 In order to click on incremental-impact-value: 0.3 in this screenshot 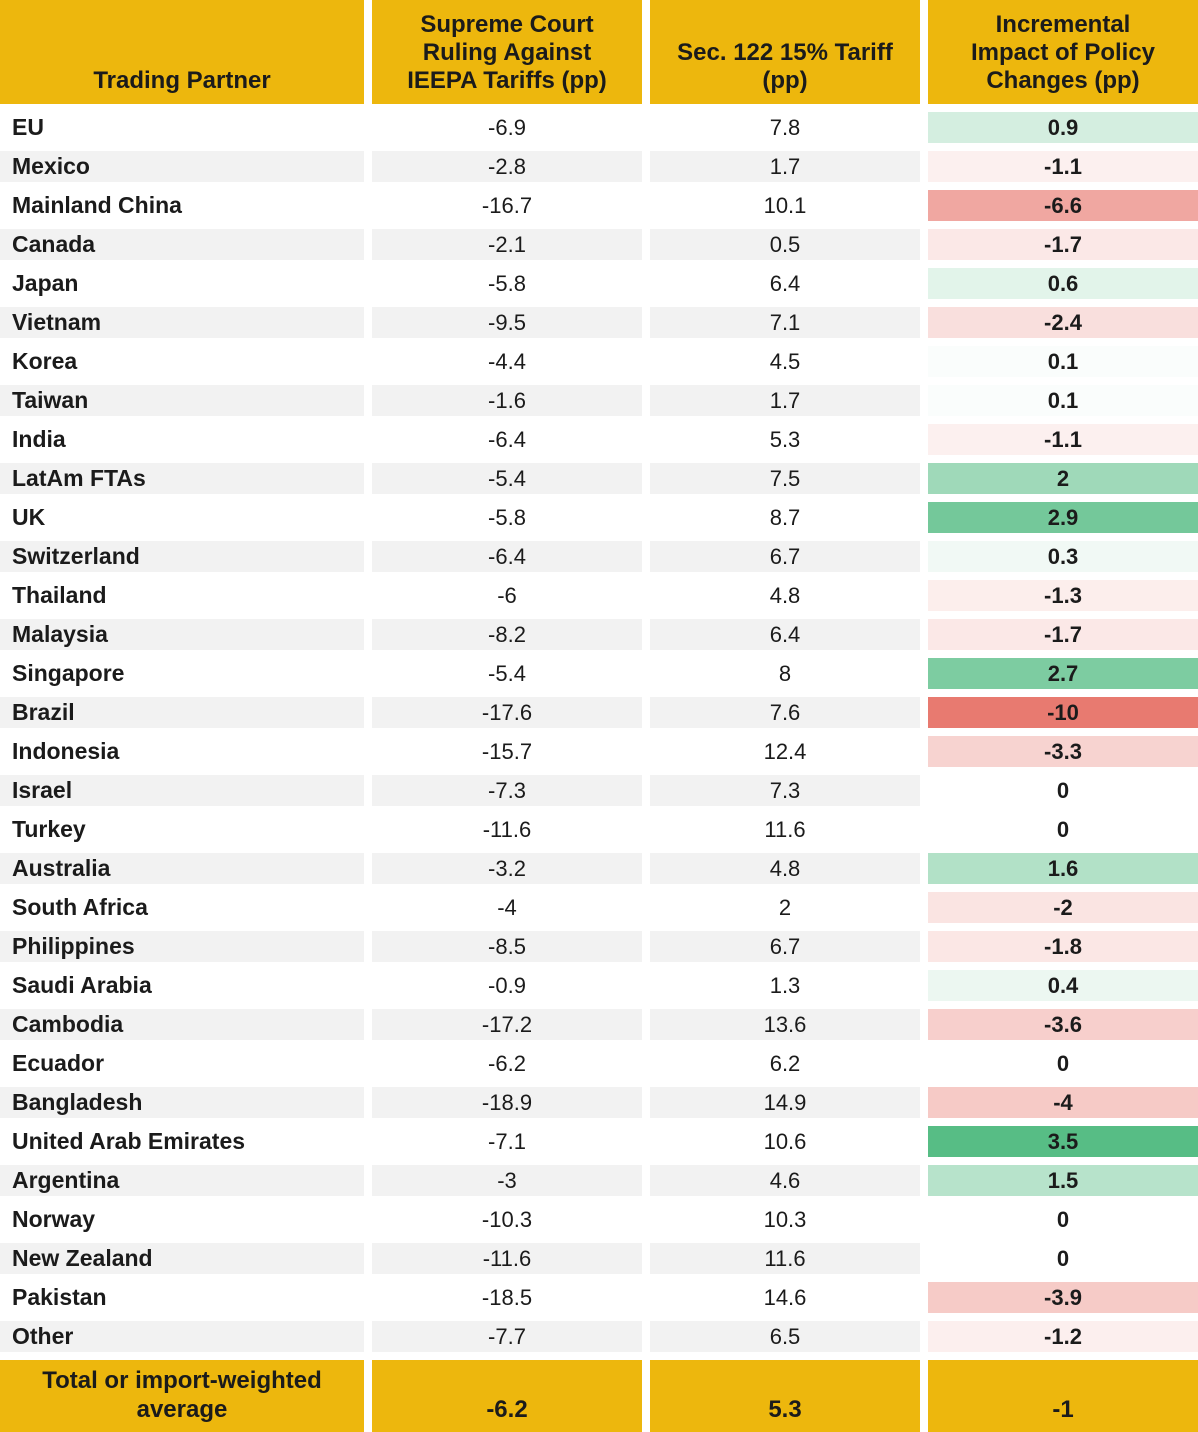, I will do `click(1063, 556)`.